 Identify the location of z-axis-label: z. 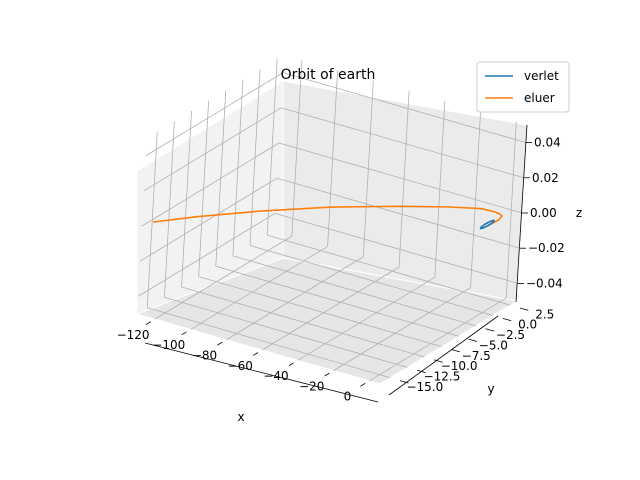
(579, 213).